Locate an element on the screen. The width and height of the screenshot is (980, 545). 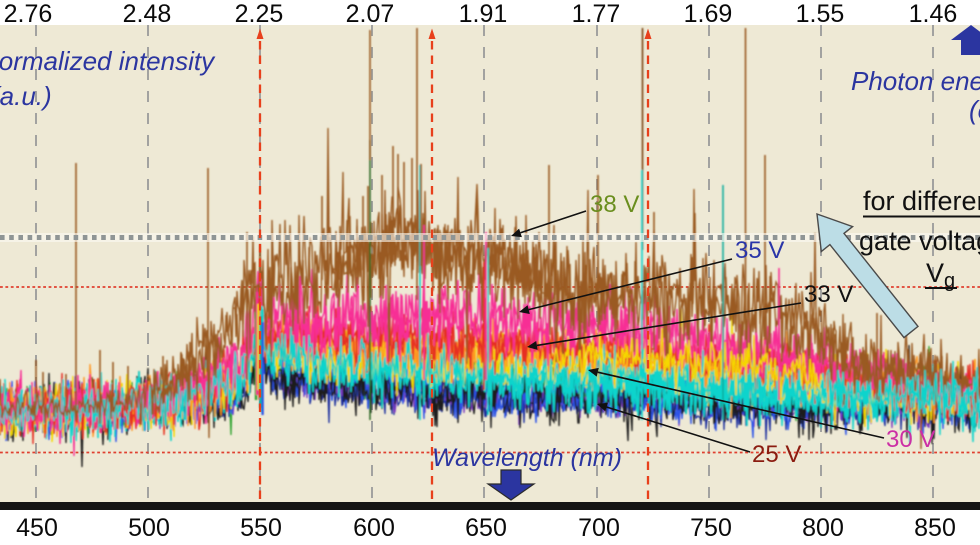
svg-text: 750 is located at coordinates (711, 528).